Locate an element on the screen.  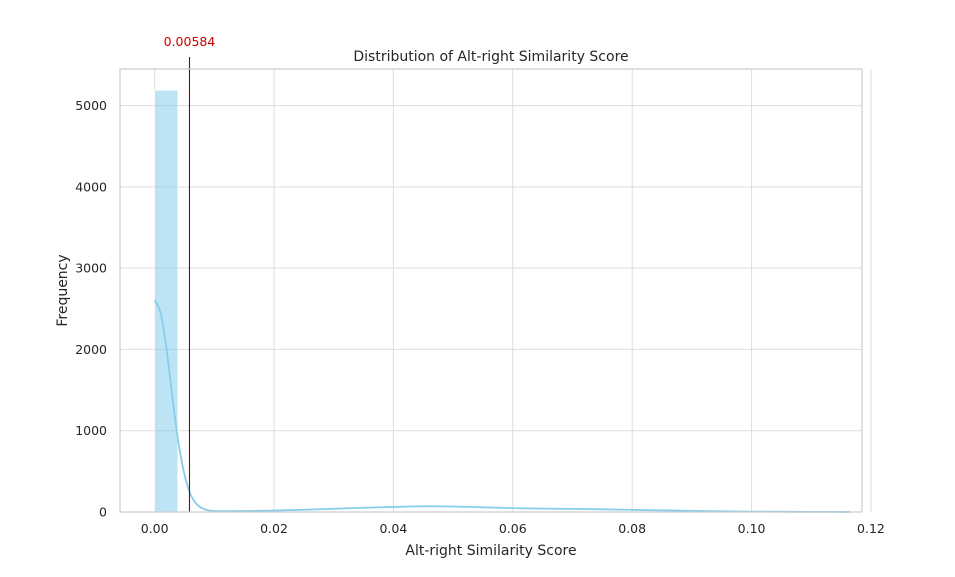
x-tick-label: 0.02 is located at coordinates (274, 528).